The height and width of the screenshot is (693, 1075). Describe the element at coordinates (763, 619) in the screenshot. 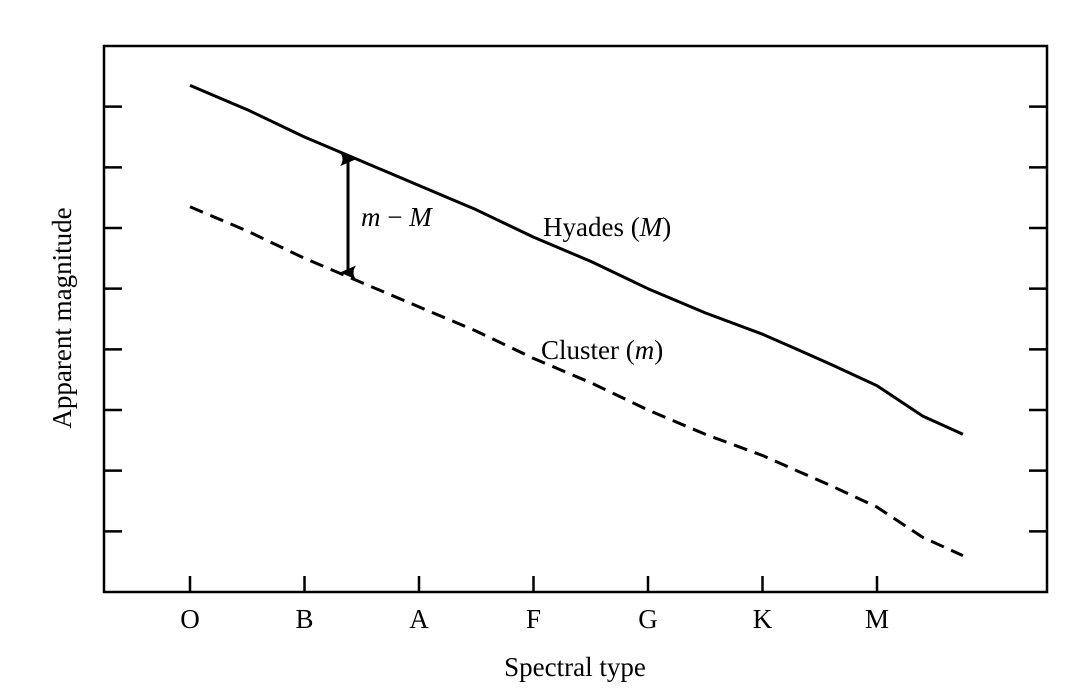

I see `x-tick-label: K` at that location.